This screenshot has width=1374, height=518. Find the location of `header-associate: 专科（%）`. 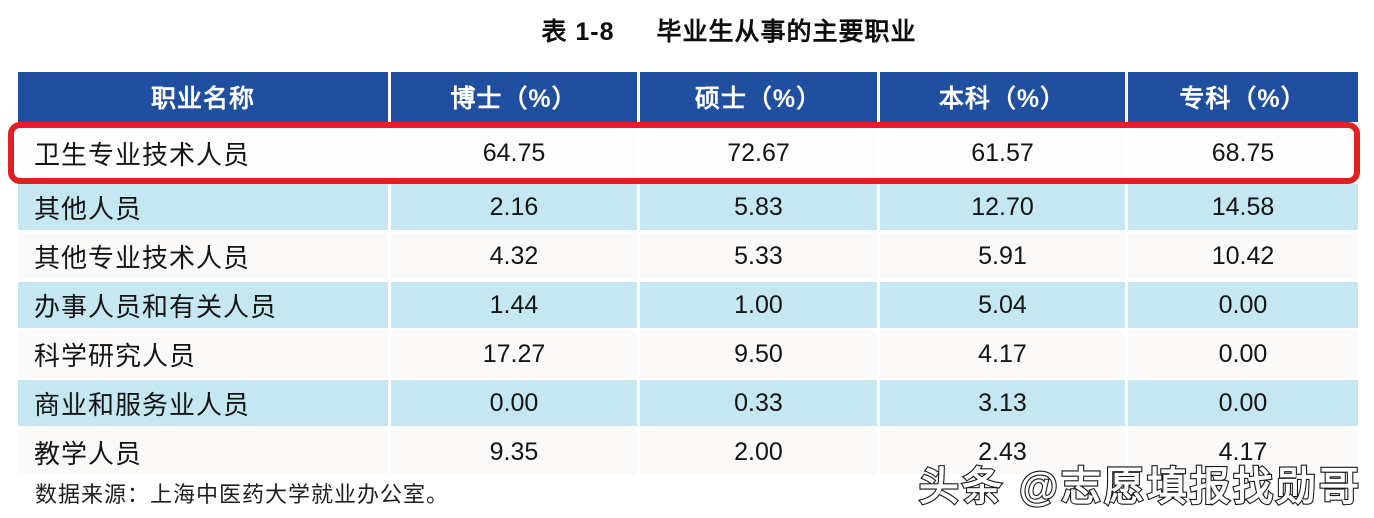

header-associate: 专科（%） is located at coordinates (1241, 97).